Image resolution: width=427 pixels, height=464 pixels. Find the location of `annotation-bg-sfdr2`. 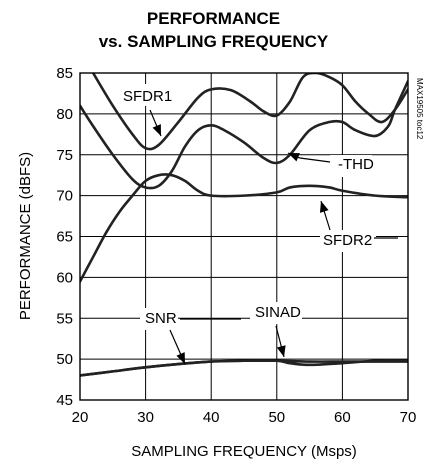

annotation-bg-sfdr2 is located at coordinates (348, 241).